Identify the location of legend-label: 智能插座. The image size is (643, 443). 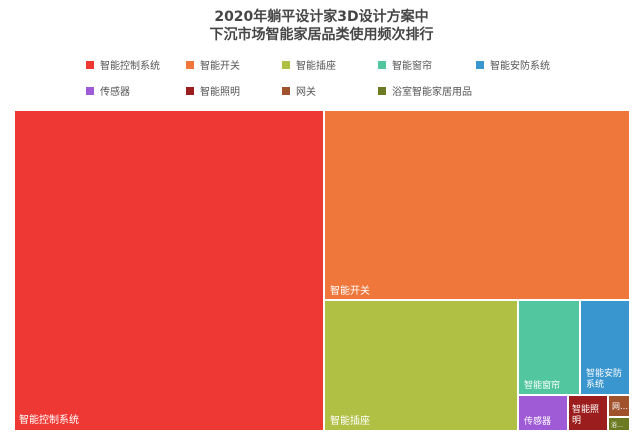
(316, 66).